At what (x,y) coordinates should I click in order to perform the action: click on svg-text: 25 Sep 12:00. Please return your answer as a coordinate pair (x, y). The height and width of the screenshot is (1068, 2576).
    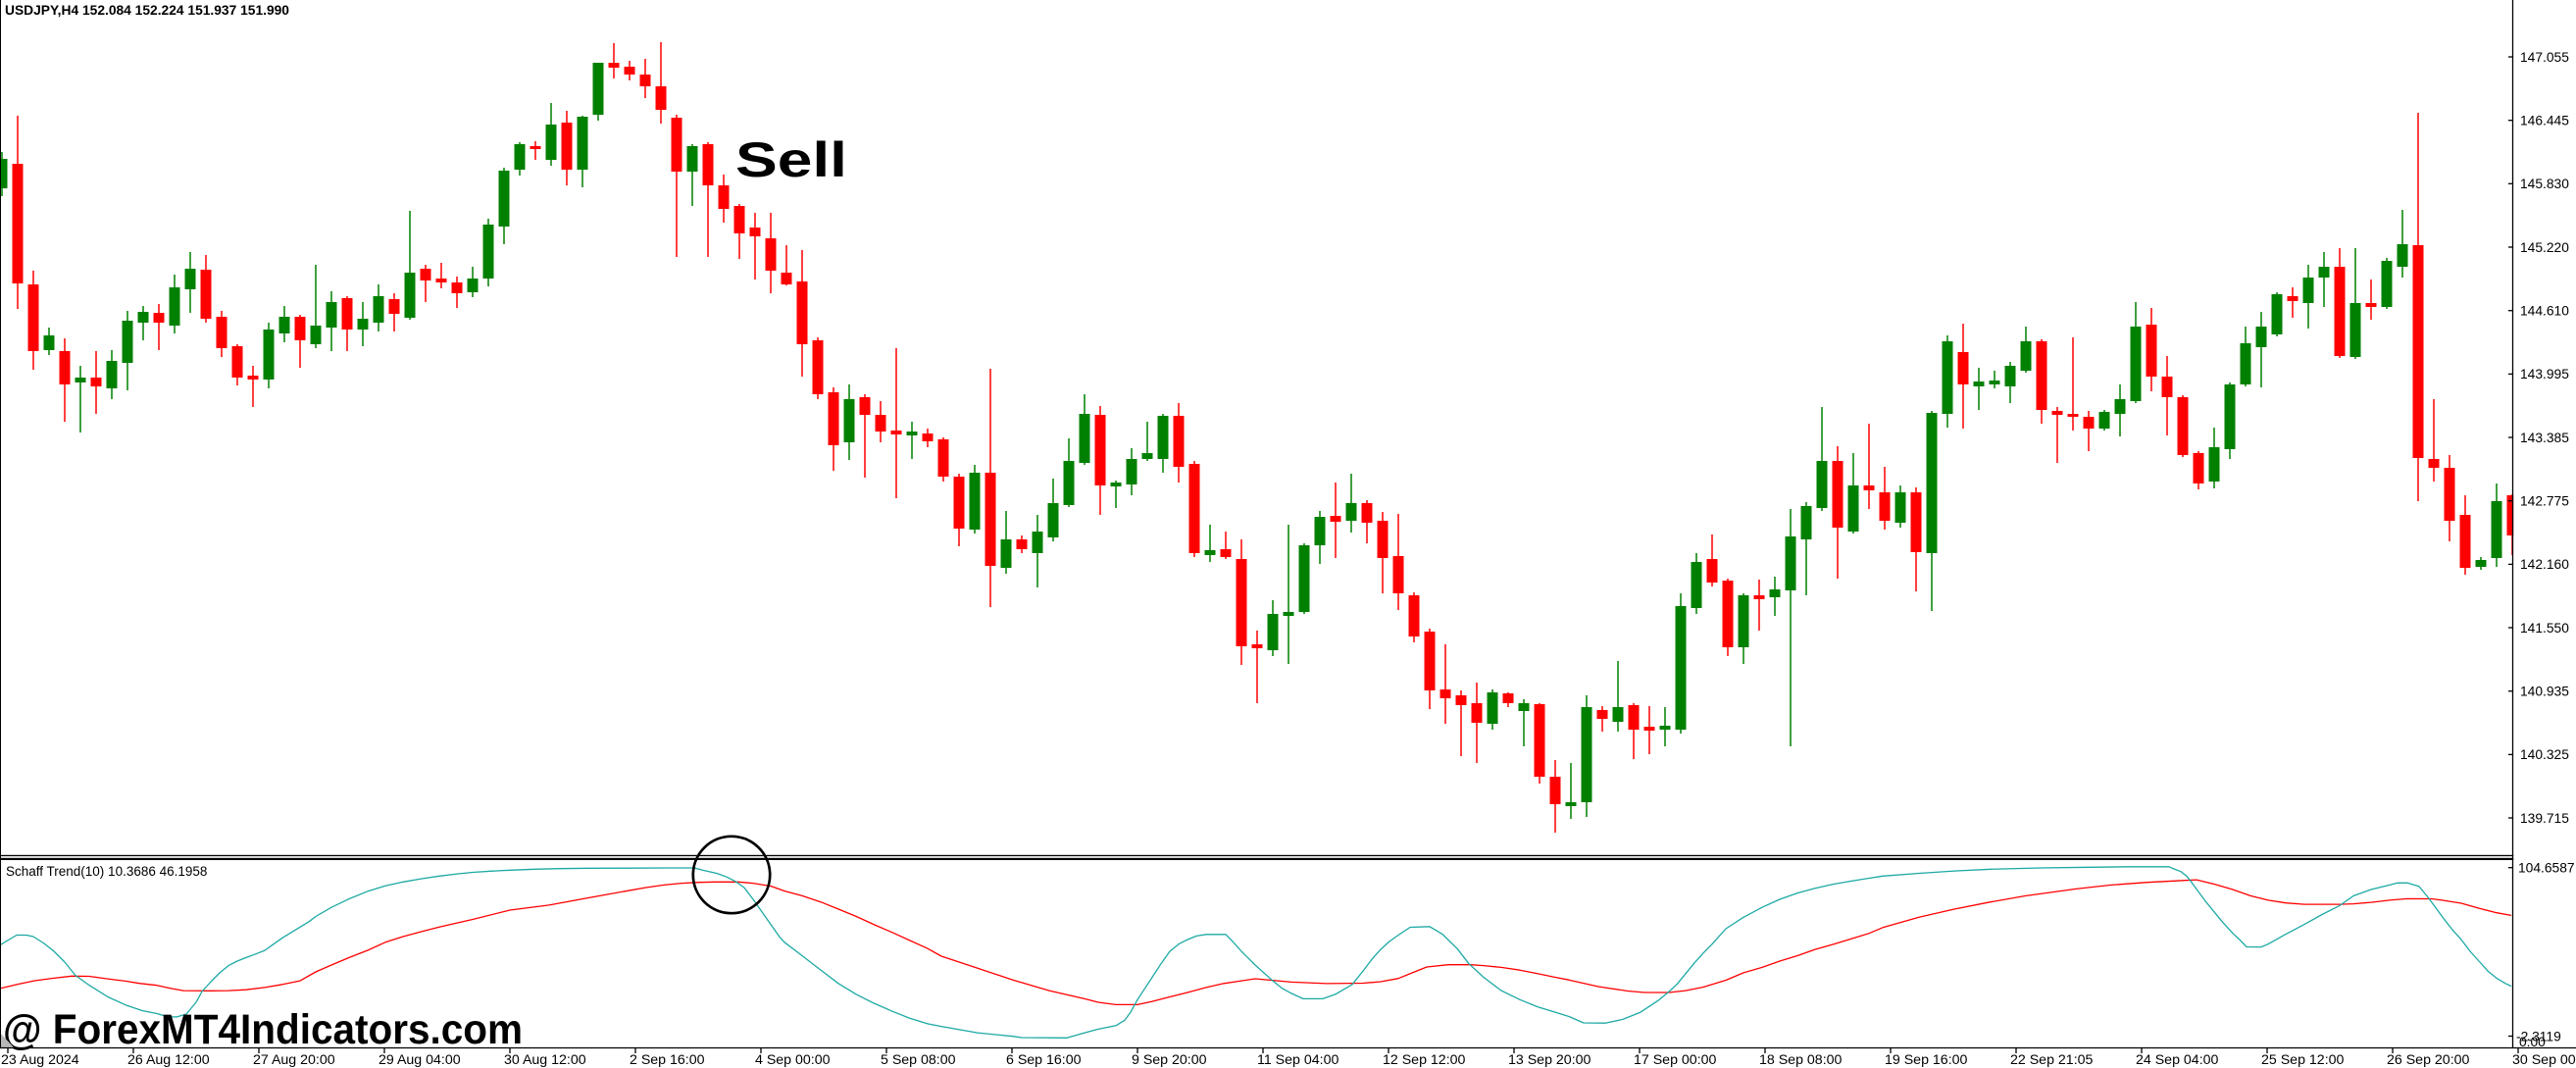
    Looking at the image, I should click on (2303, 1060).